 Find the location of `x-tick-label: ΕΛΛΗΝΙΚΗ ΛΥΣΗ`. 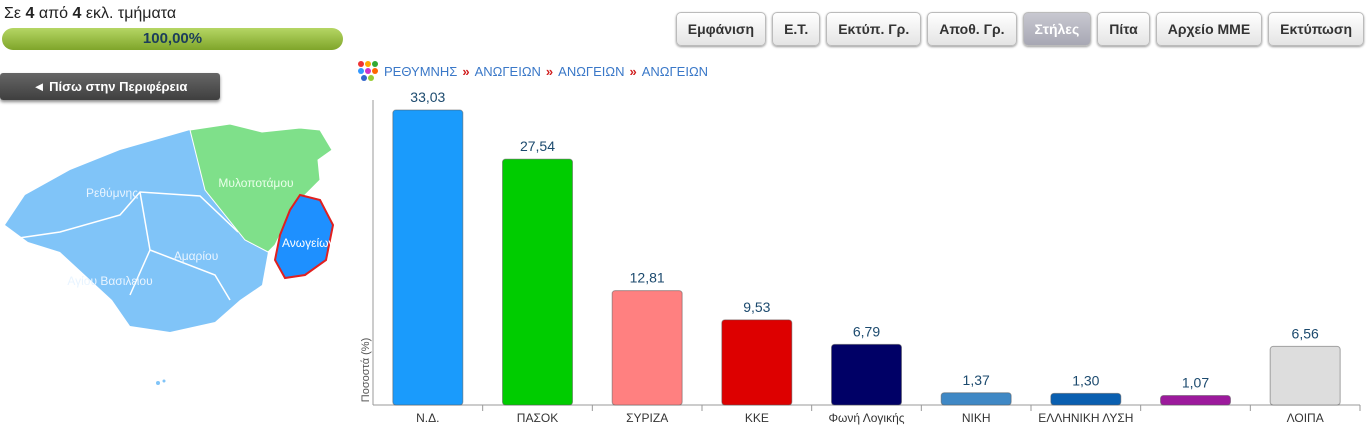

x-tick-label: ΕΛΛΗΝΙΚΗ ΛΥΣΗ is located at coordinates (1085, 418).